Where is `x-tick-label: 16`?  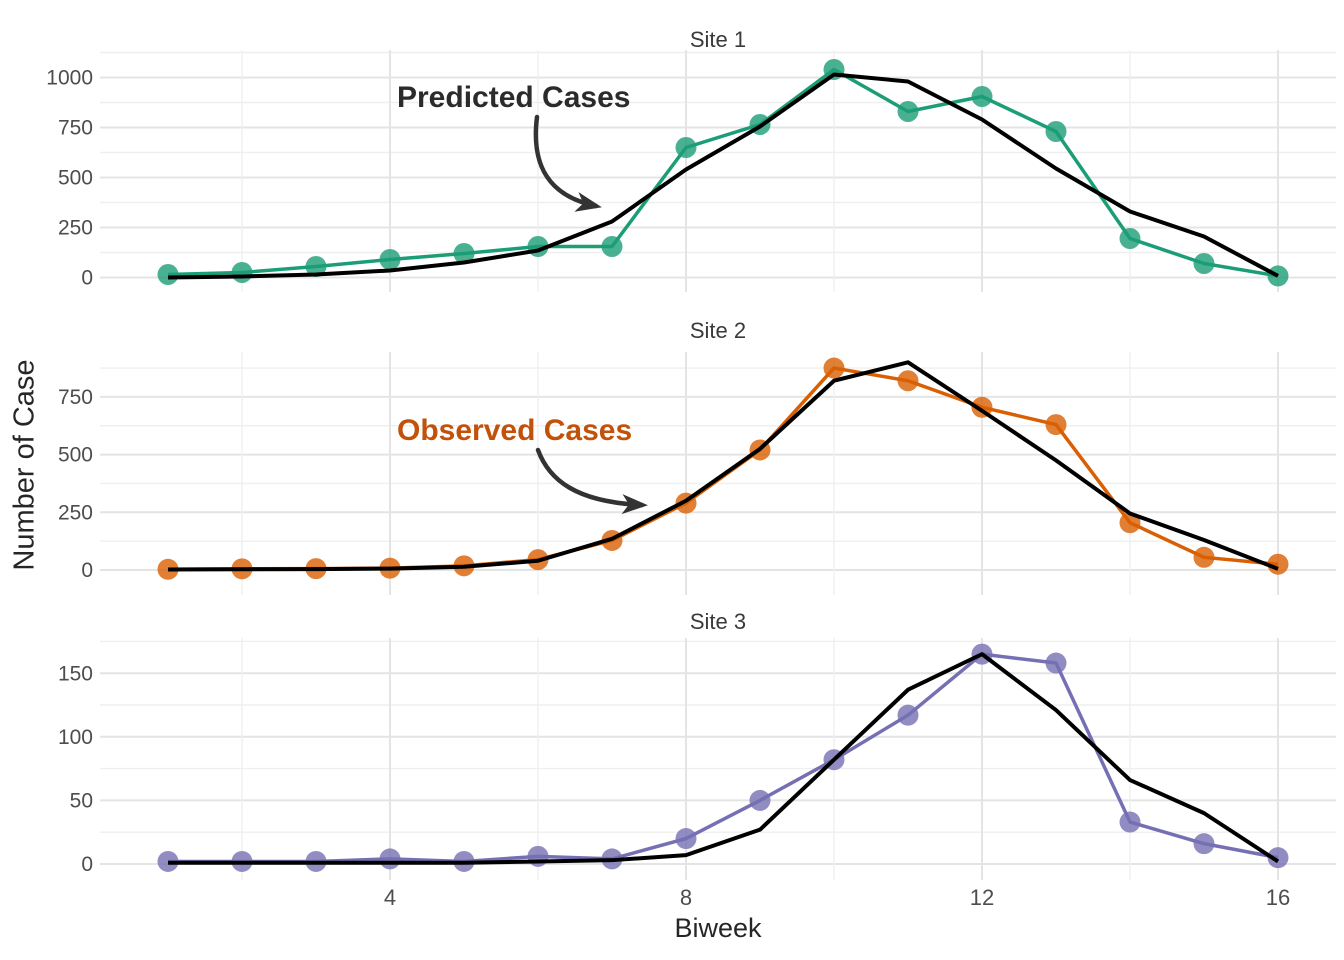
x-tick-label: 16 is located at coordinates (1278, 897).